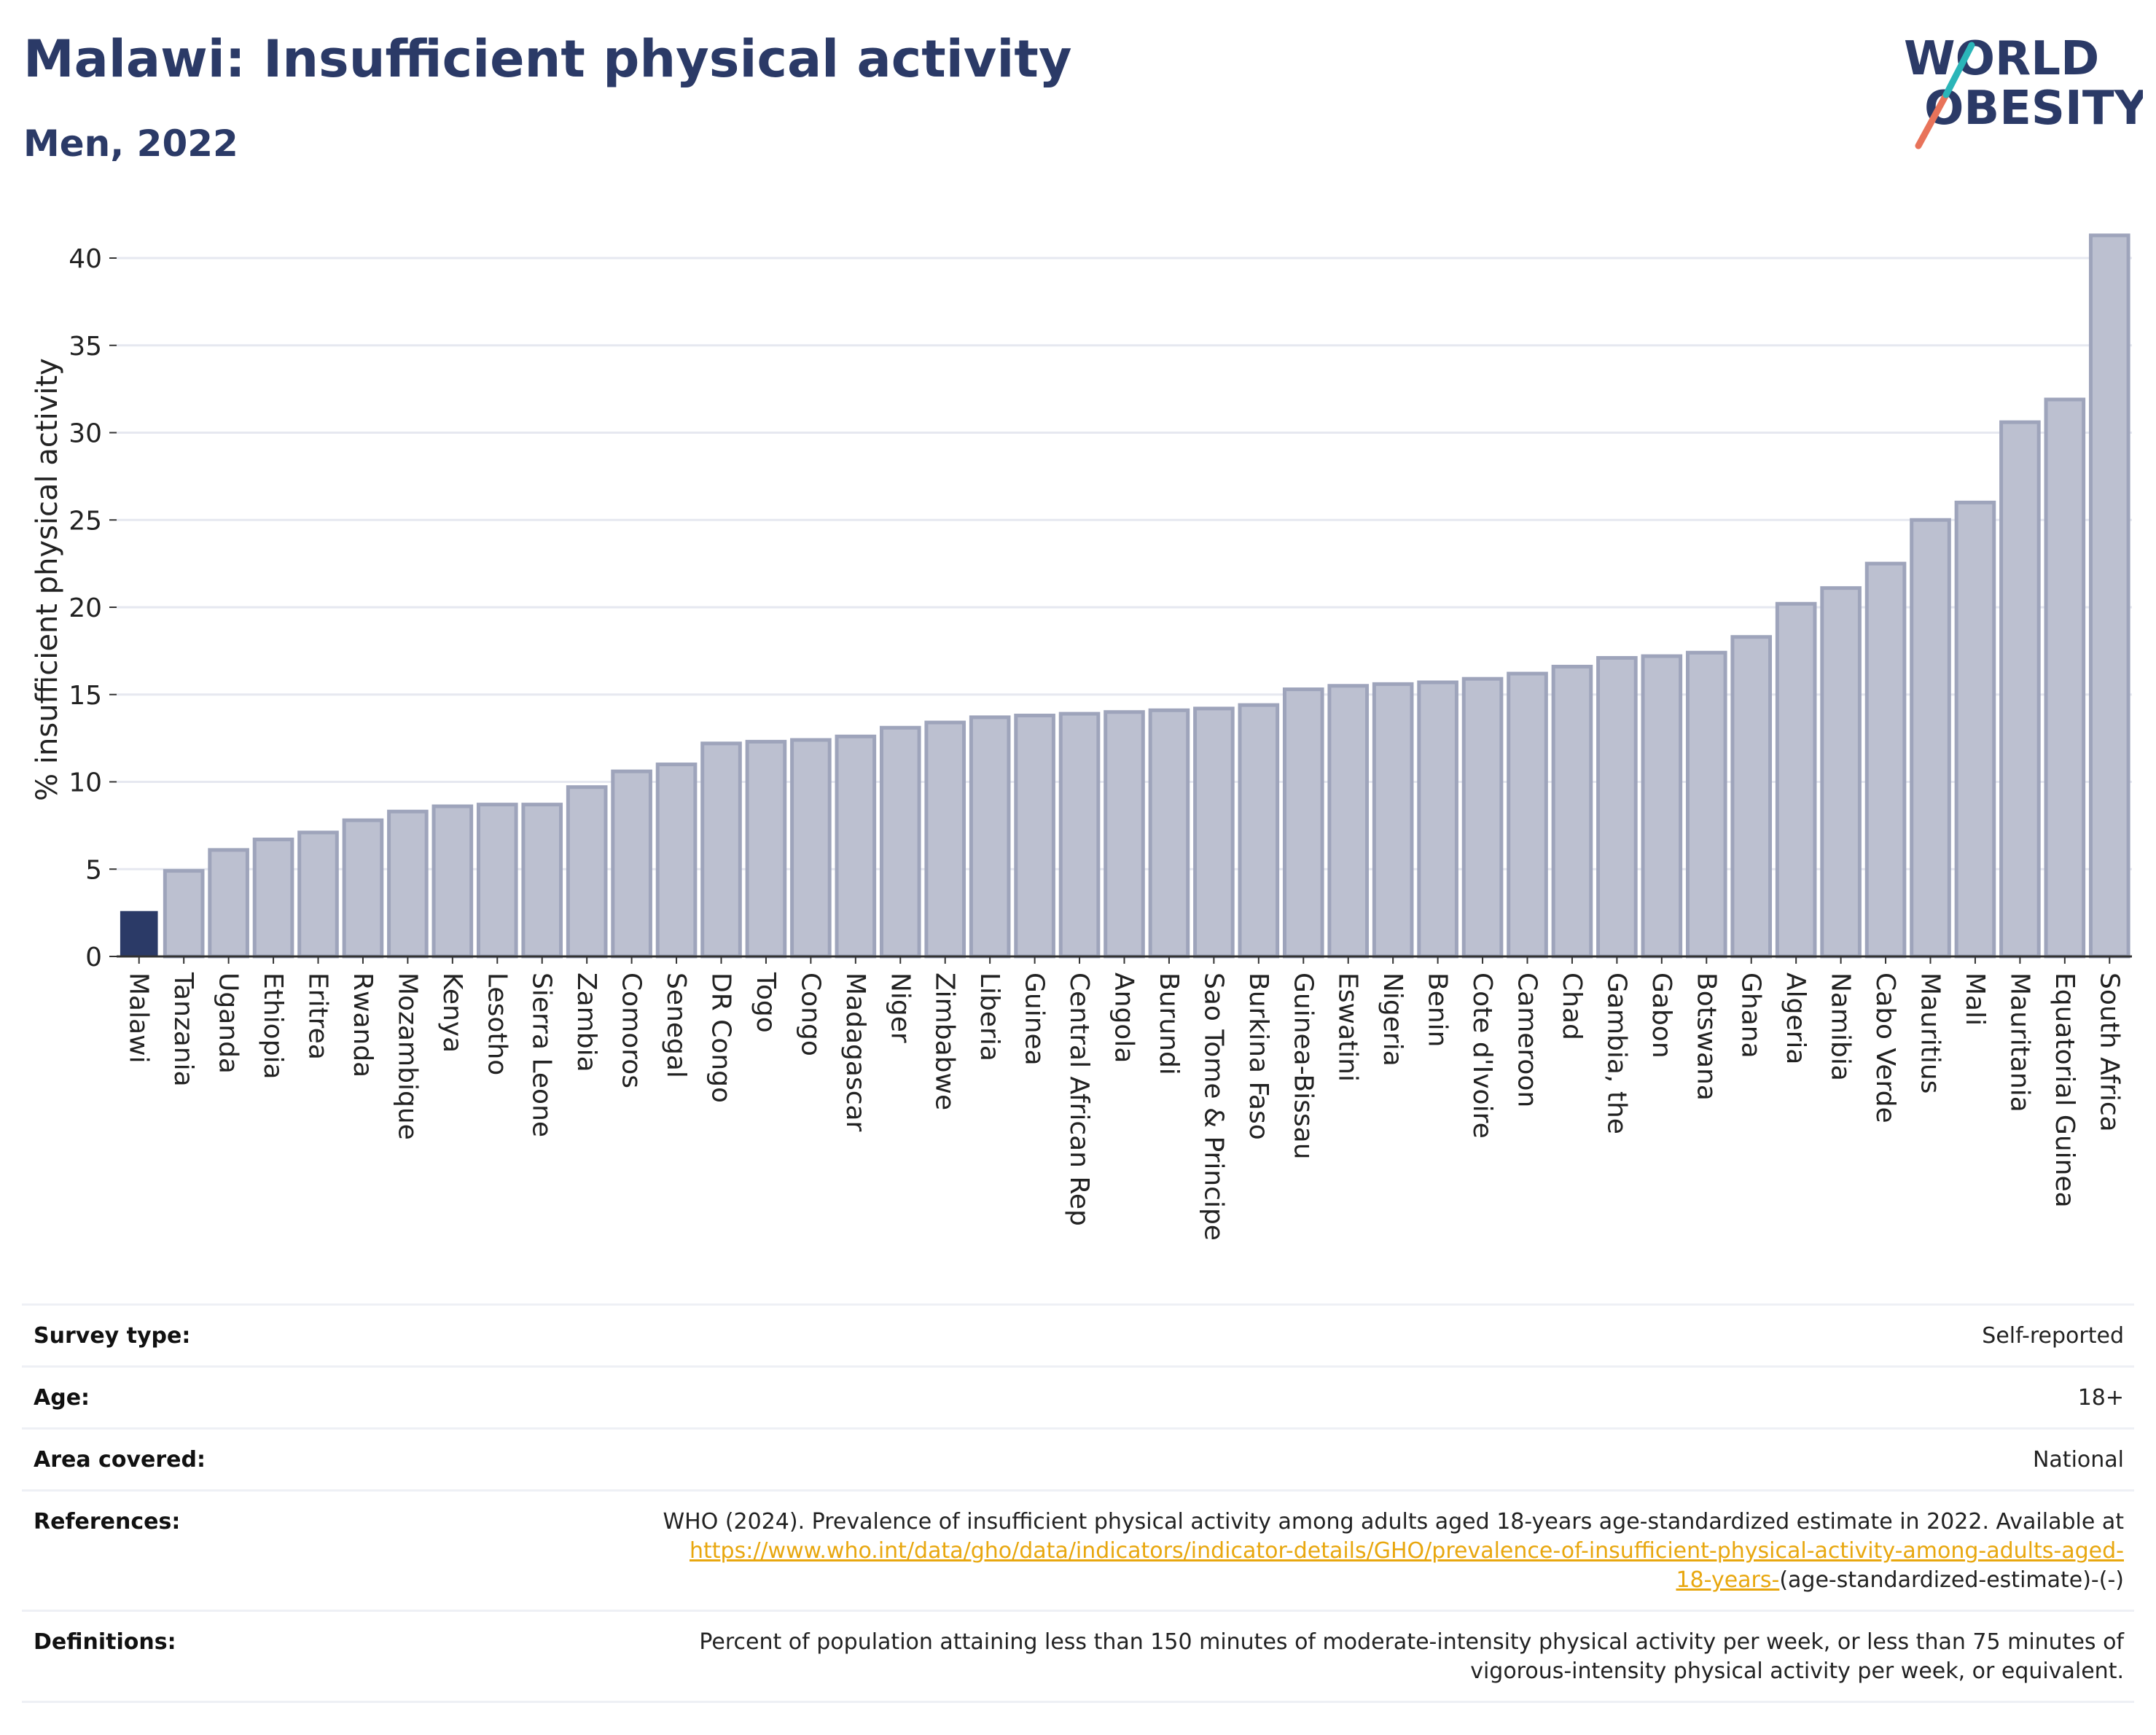  Describe the element at coordinates (48, 579) in the screenshot. I see `y-axis-label: % insufficient physical activity` at that location.